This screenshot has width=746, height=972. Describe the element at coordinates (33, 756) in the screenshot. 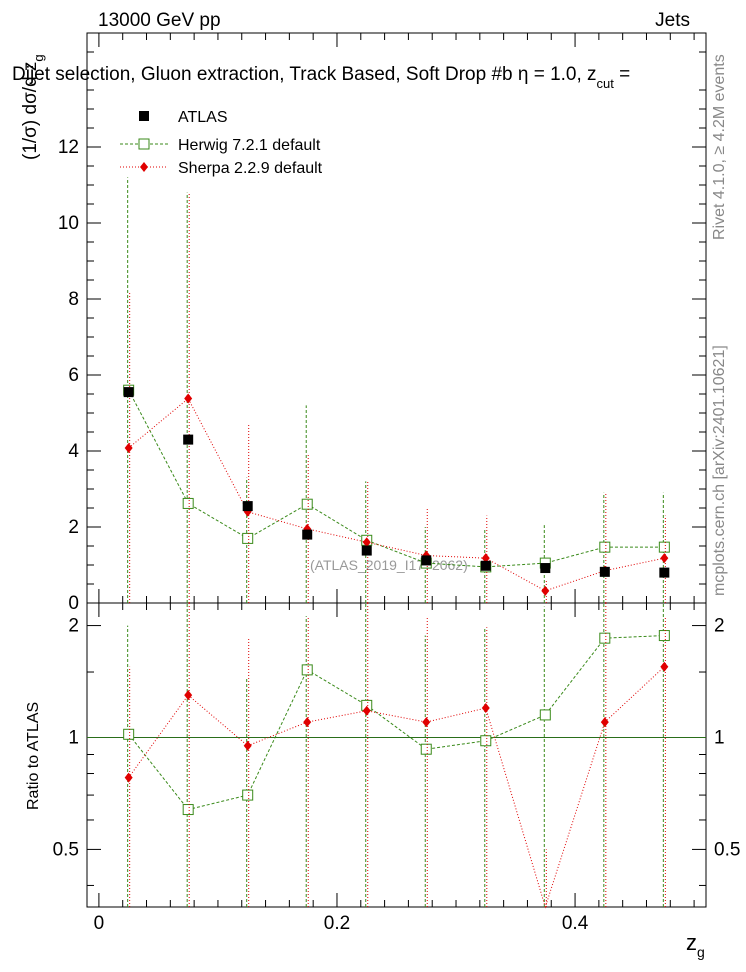

I see `ratio-ylabel: Ratio to ATLAS` at that location.